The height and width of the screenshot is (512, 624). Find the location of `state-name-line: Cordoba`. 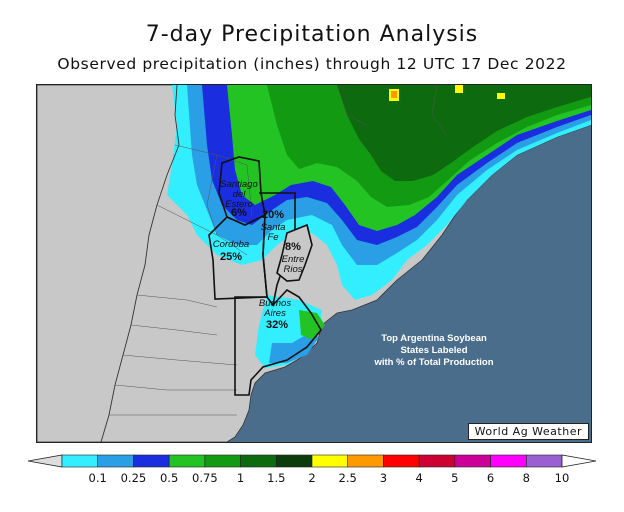

state-name-line: Cordoba is located at coordinates (231, 244).